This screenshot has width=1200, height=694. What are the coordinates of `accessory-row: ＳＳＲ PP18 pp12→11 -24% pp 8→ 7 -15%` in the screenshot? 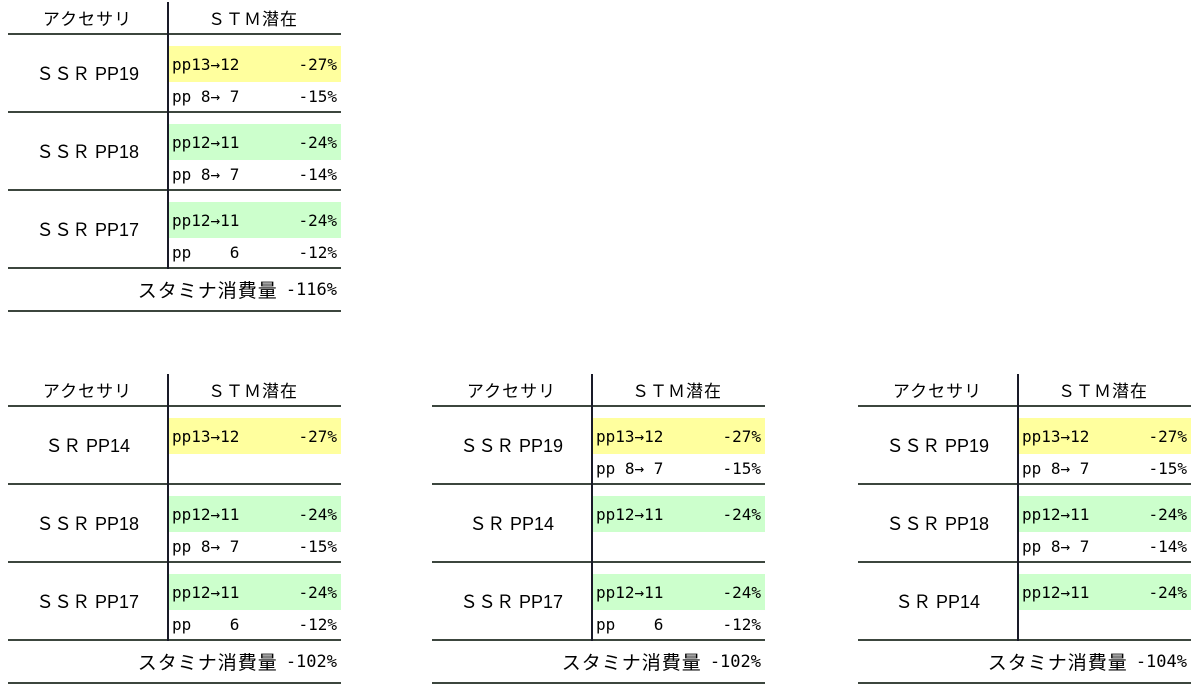 It's located at (174, 524).